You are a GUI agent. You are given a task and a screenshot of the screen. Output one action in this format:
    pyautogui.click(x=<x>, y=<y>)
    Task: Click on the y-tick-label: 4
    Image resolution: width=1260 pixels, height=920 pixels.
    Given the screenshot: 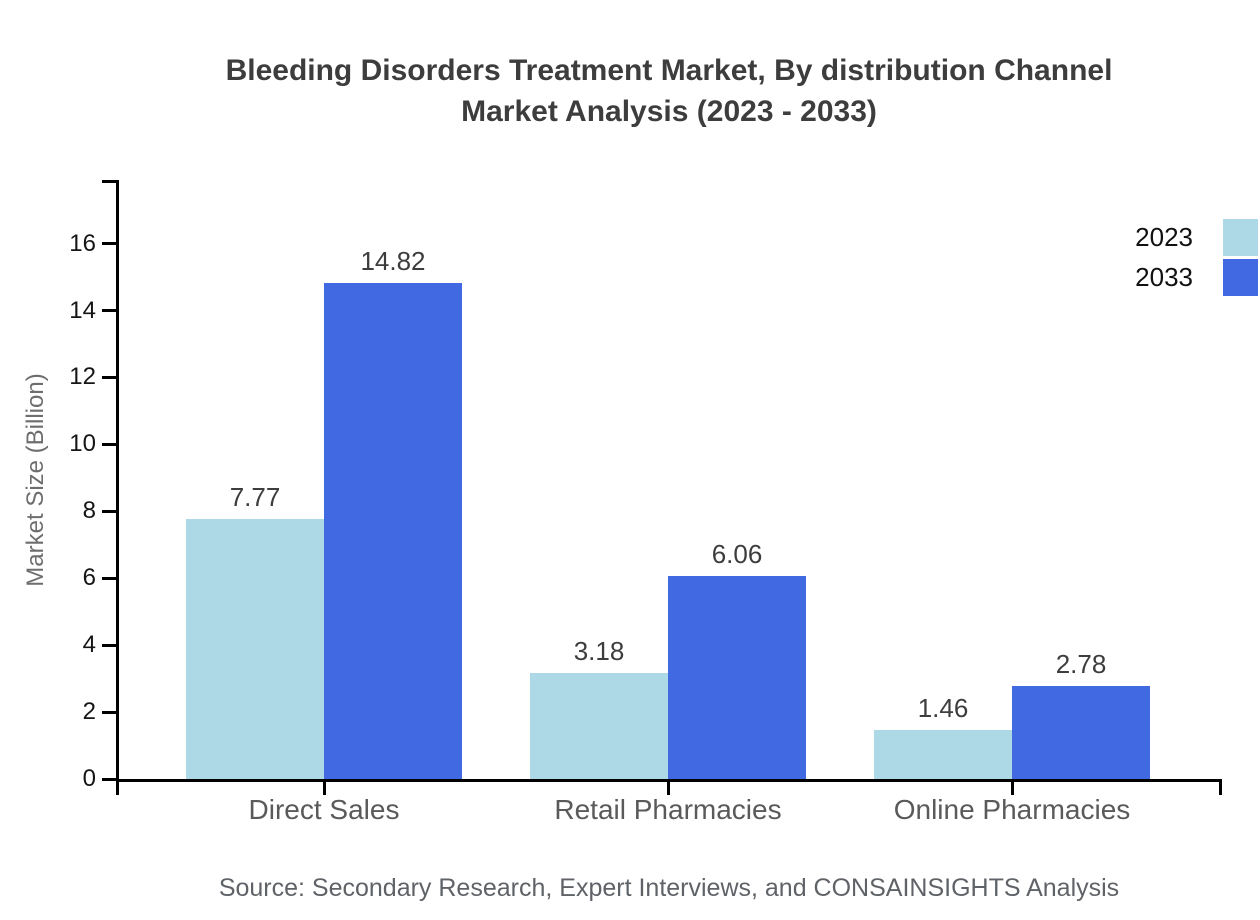 What is the action you would take?
    pyautogui.click(x=89, y=645)
    